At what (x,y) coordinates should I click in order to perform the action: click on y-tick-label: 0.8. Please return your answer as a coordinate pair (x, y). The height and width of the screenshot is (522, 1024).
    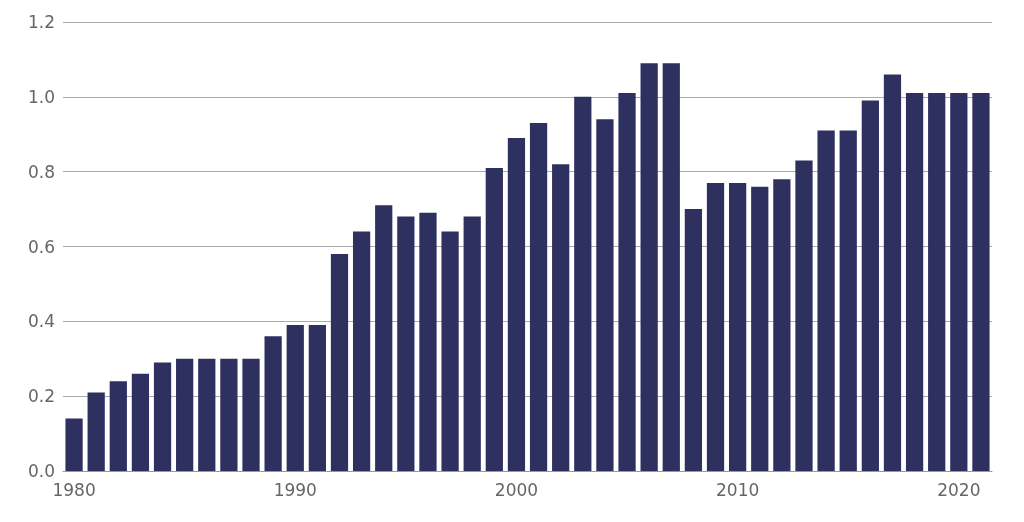
    Looking at the image, I should click on (41, 171).